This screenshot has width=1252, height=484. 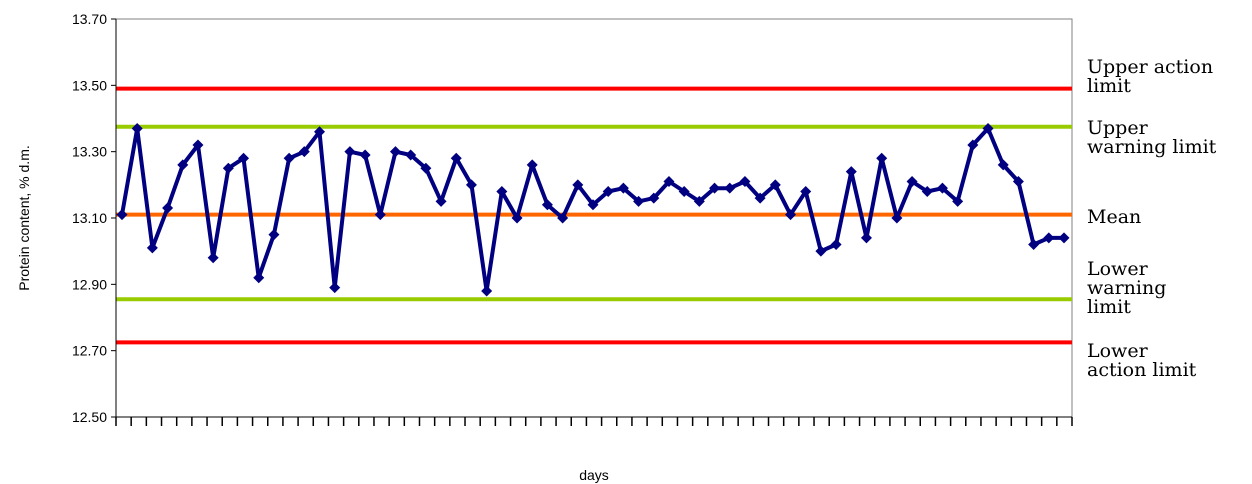 I want to click on y-tick-label: 13.10, so click(x=89, y=218).